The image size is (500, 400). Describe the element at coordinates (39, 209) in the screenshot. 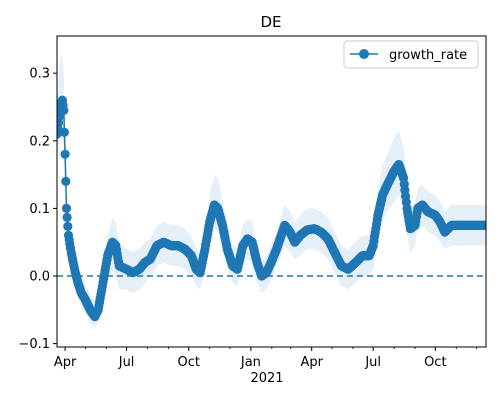

I see `y-tick-label: 0.1` at that location.